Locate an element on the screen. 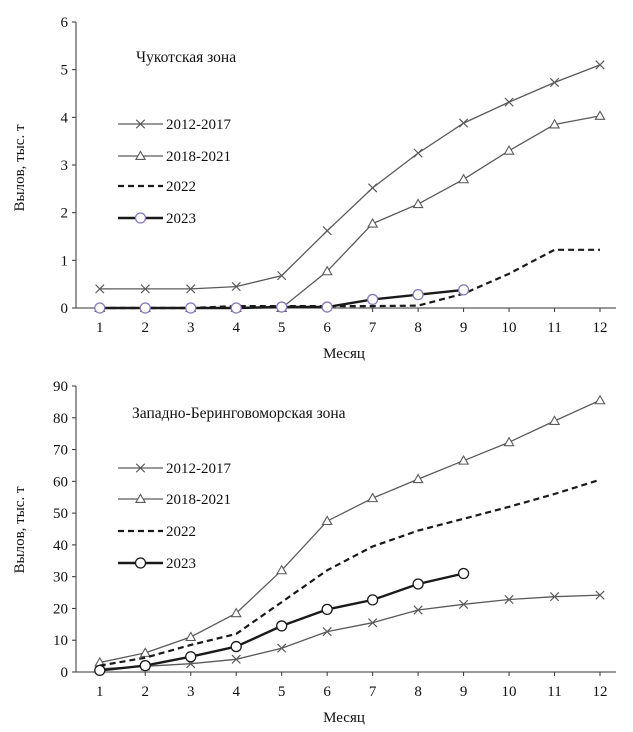  y-tick-label: 6 is located at coordinates (65, 23).